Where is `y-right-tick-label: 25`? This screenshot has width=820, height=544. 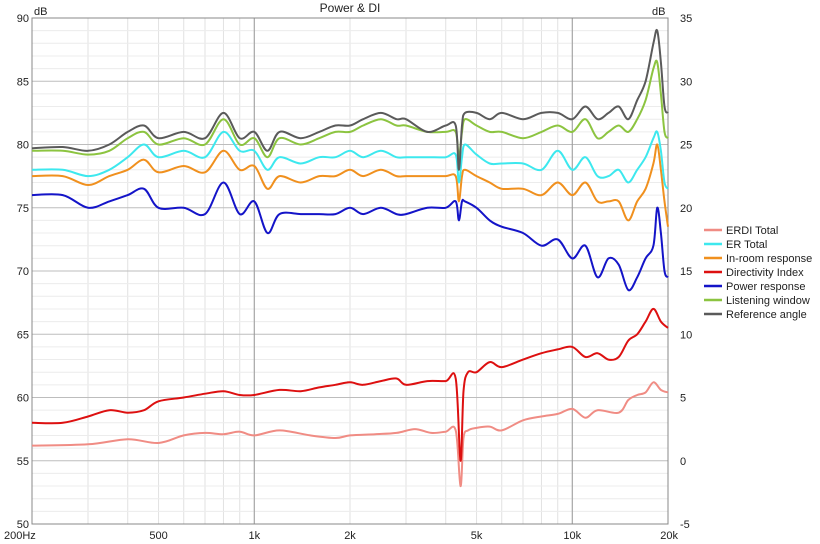
y-right-tick-label: 25 is located at coordinates (686, 146).